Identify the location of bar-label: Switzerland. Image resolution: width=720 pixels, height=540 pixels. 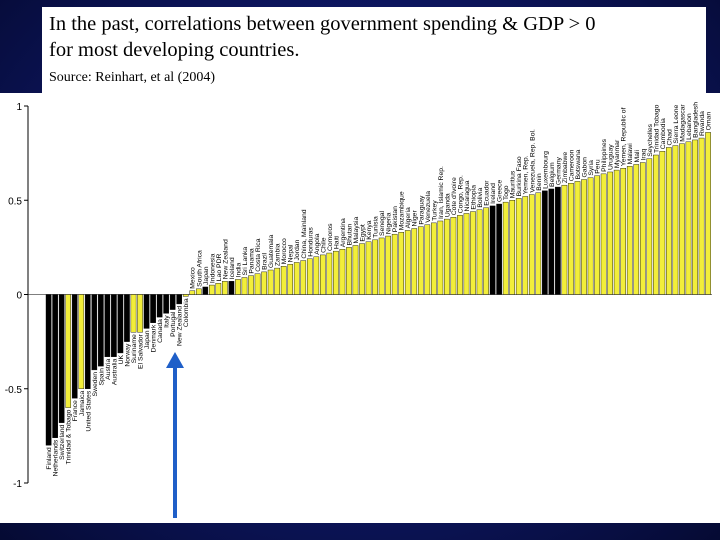
(62, 441).